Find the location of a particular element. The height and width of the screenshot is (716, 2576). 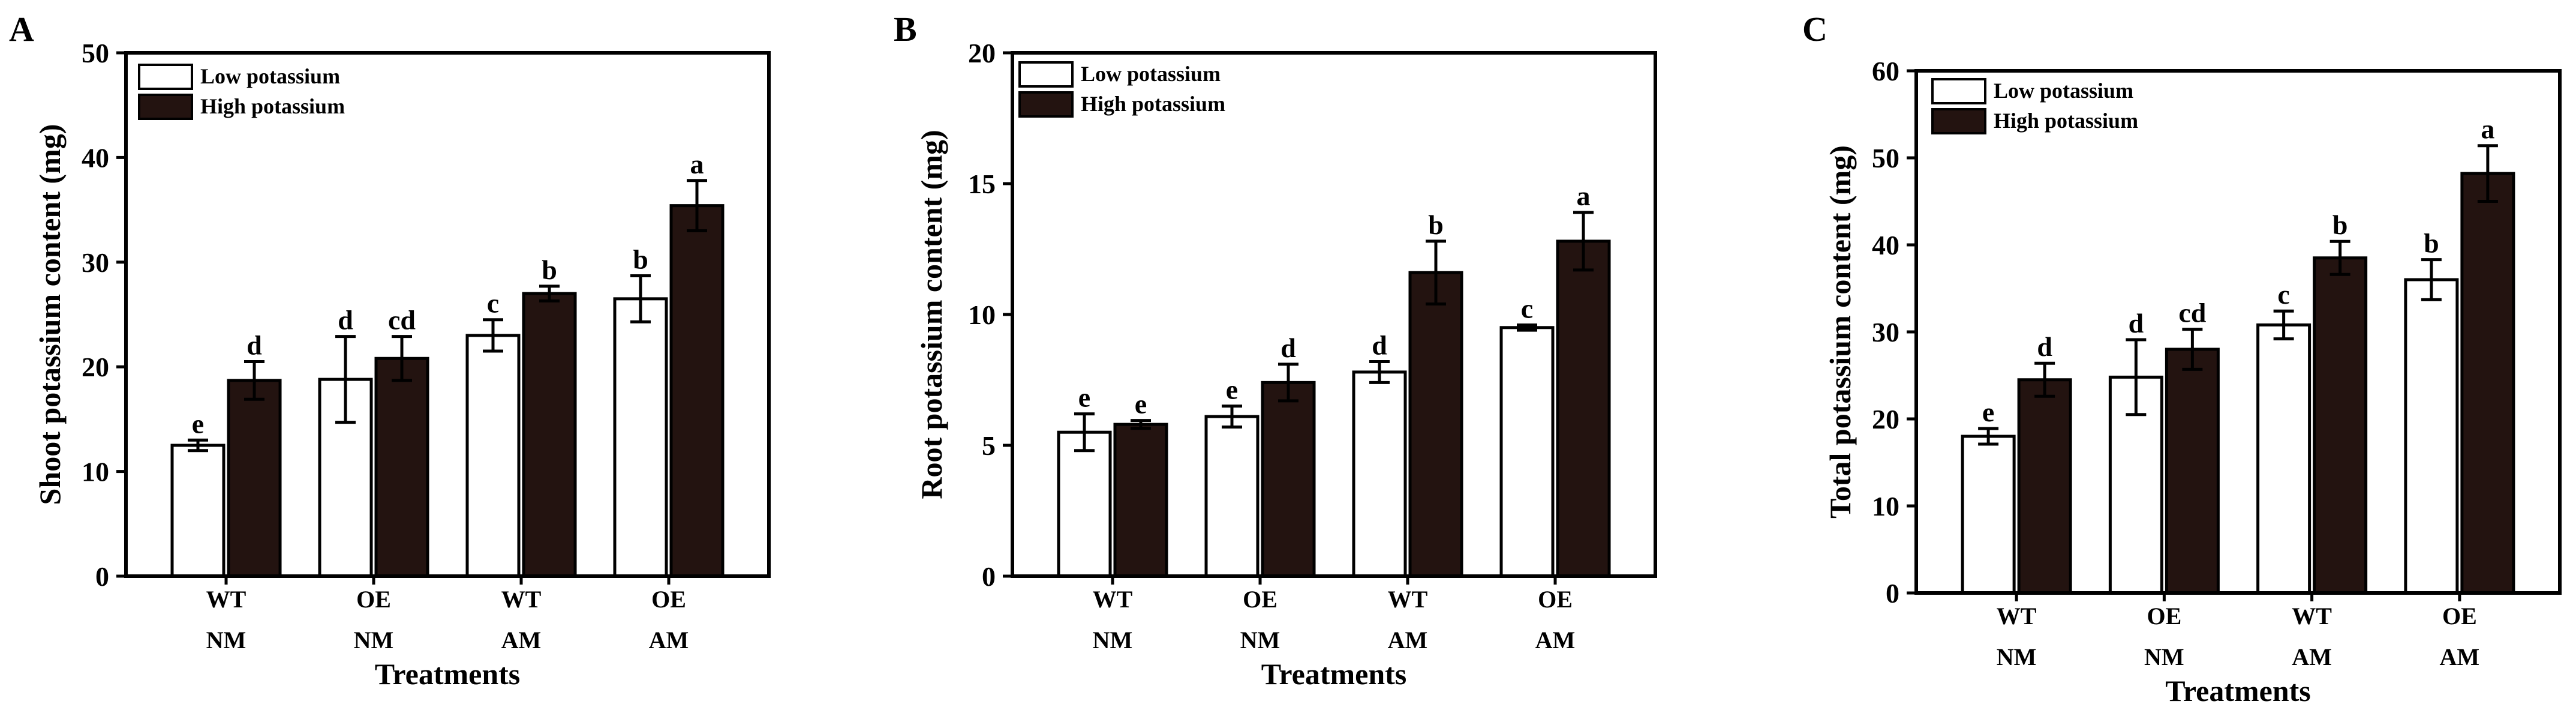

y-axis-title: Total potassium content (mg) is located at coordinates (1840, 332).